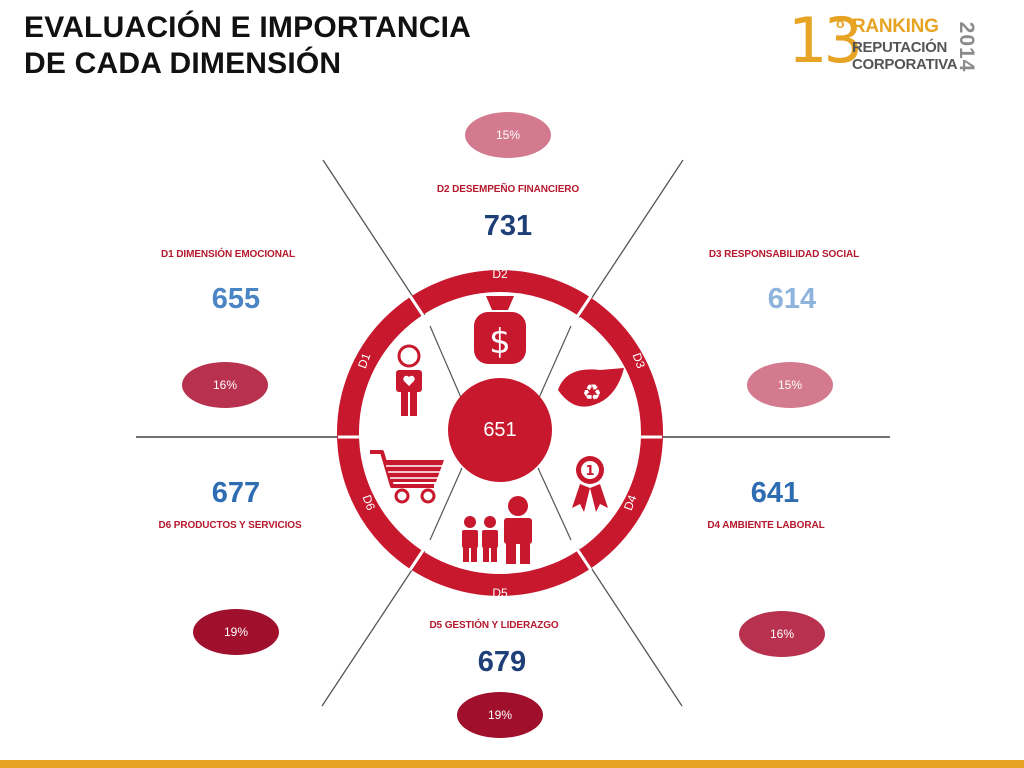 The height and width of the screenshot is (768, 1024). What do you see at coordinates (500, 274) in the screenshot?
I see `ring-label-d2: D2` at bounding box center [500, 274].